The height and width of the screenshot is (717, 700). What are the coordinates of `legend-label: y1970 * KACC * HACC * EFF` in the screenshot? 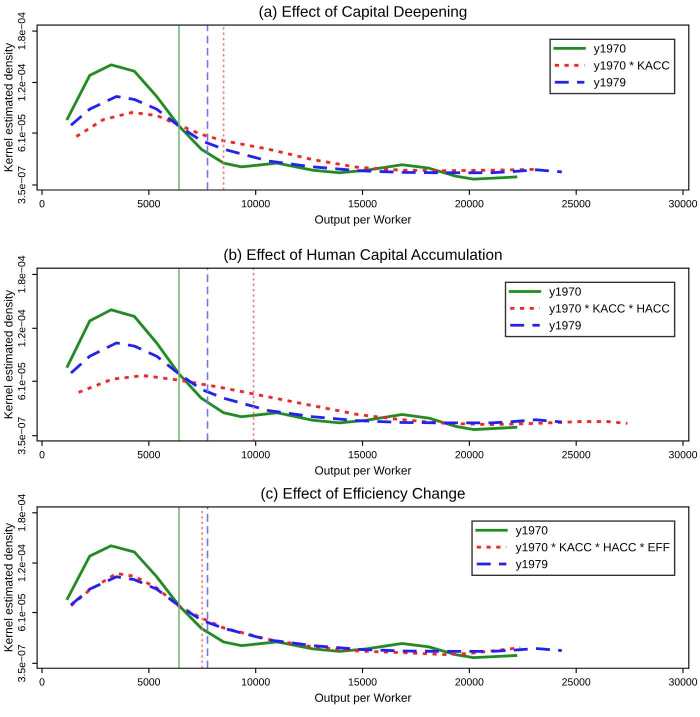 It's located at (593, 548).